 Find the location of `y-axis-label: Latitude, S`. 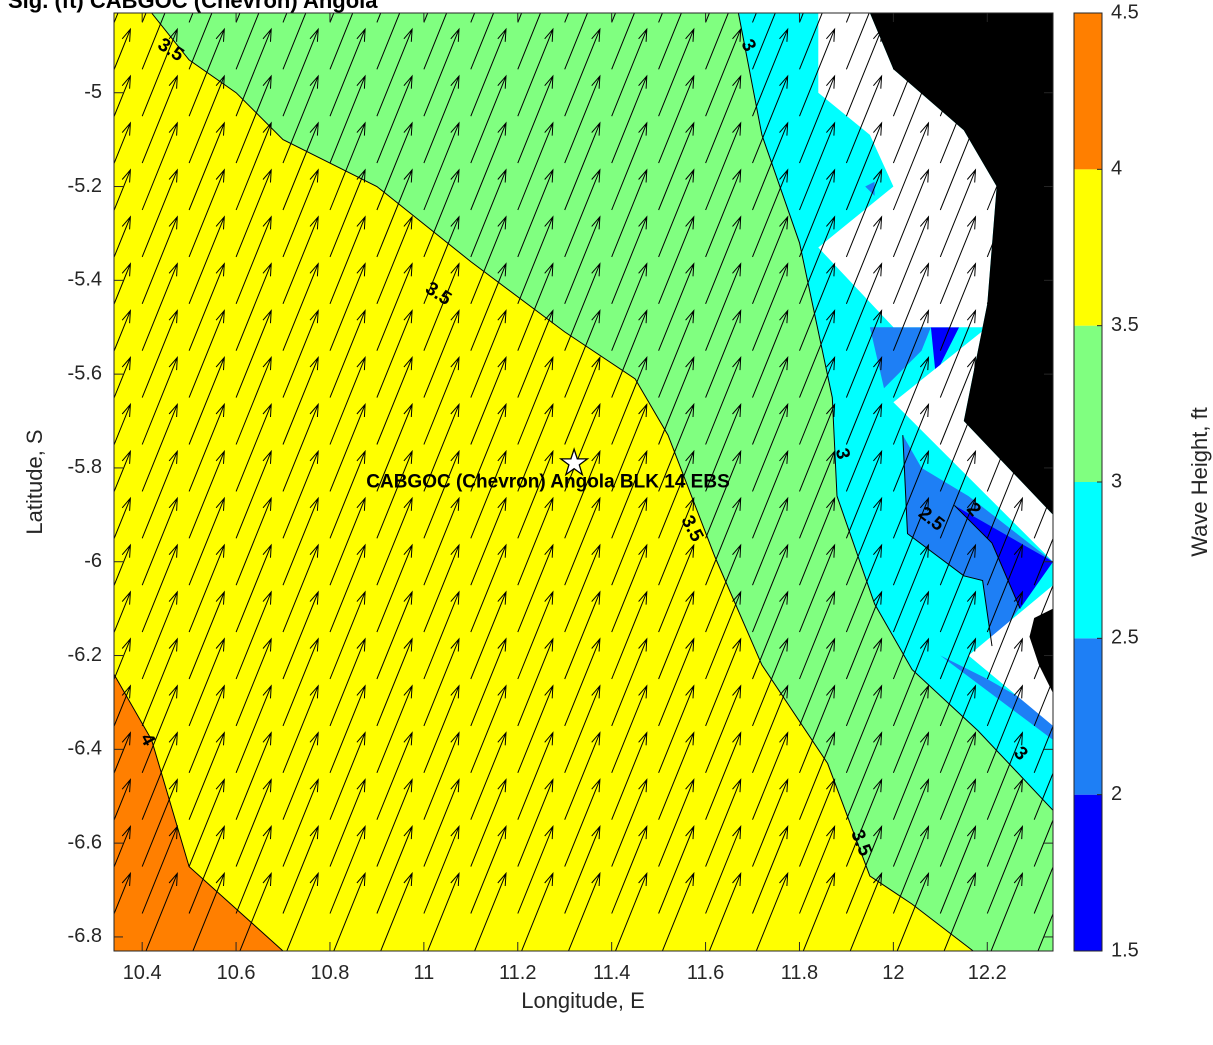

y-axis-label: Latitude, S is located at coordinates (34, 481).